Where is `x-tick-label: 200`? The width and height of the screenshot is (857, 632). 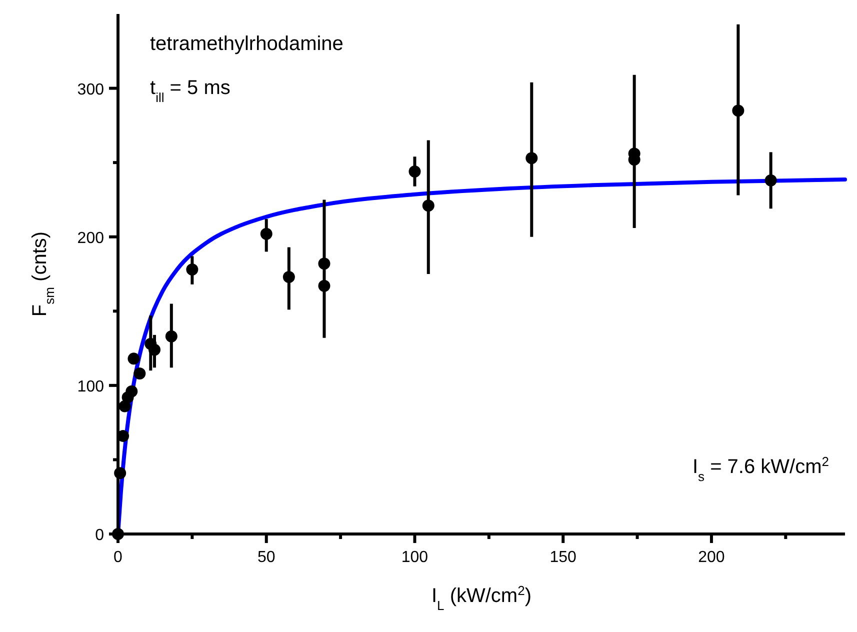
x-tick-label: 200 is located at coordinates (711, 557).